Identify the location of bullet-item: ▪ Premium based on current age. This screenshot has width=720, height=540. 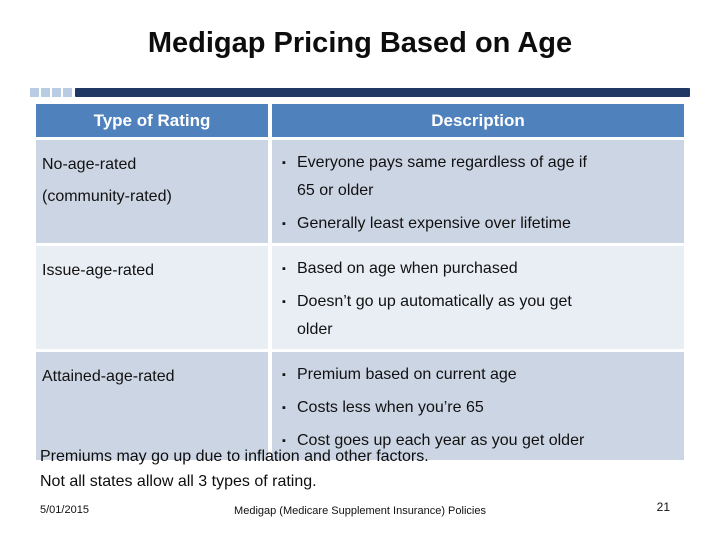
(480, 375).